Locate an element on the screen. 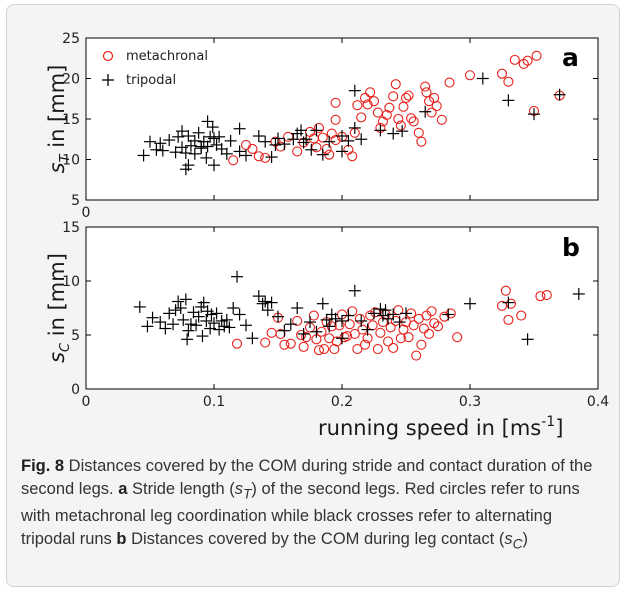  legend-tripodal-label: tripodal is located at coordinates (151, 80).